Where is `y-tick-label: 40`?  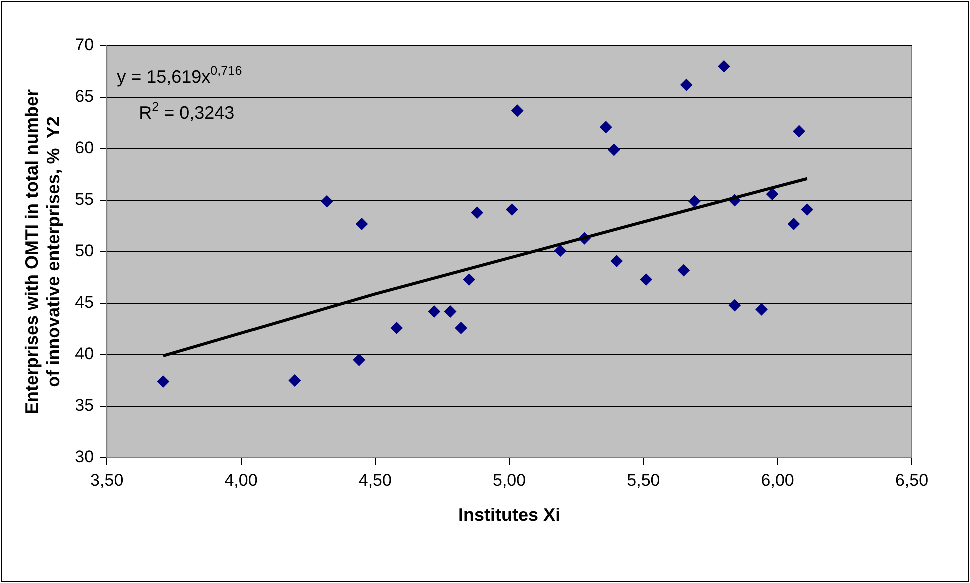
y-tick-label: 40 is located at coordinates (84, 354).